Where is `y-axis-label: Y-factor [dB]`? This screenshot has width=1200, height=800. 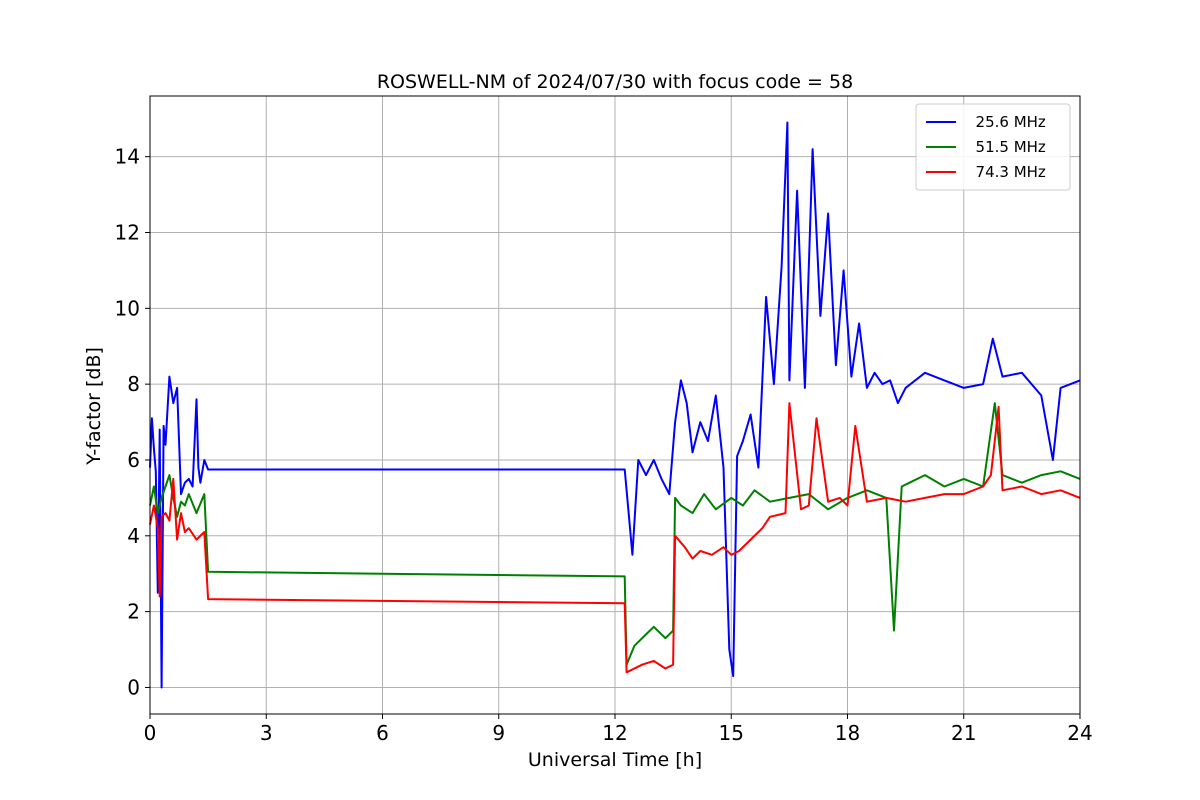
y-axis-label: Y-factor [dB] is located at coordinates (94, 406).